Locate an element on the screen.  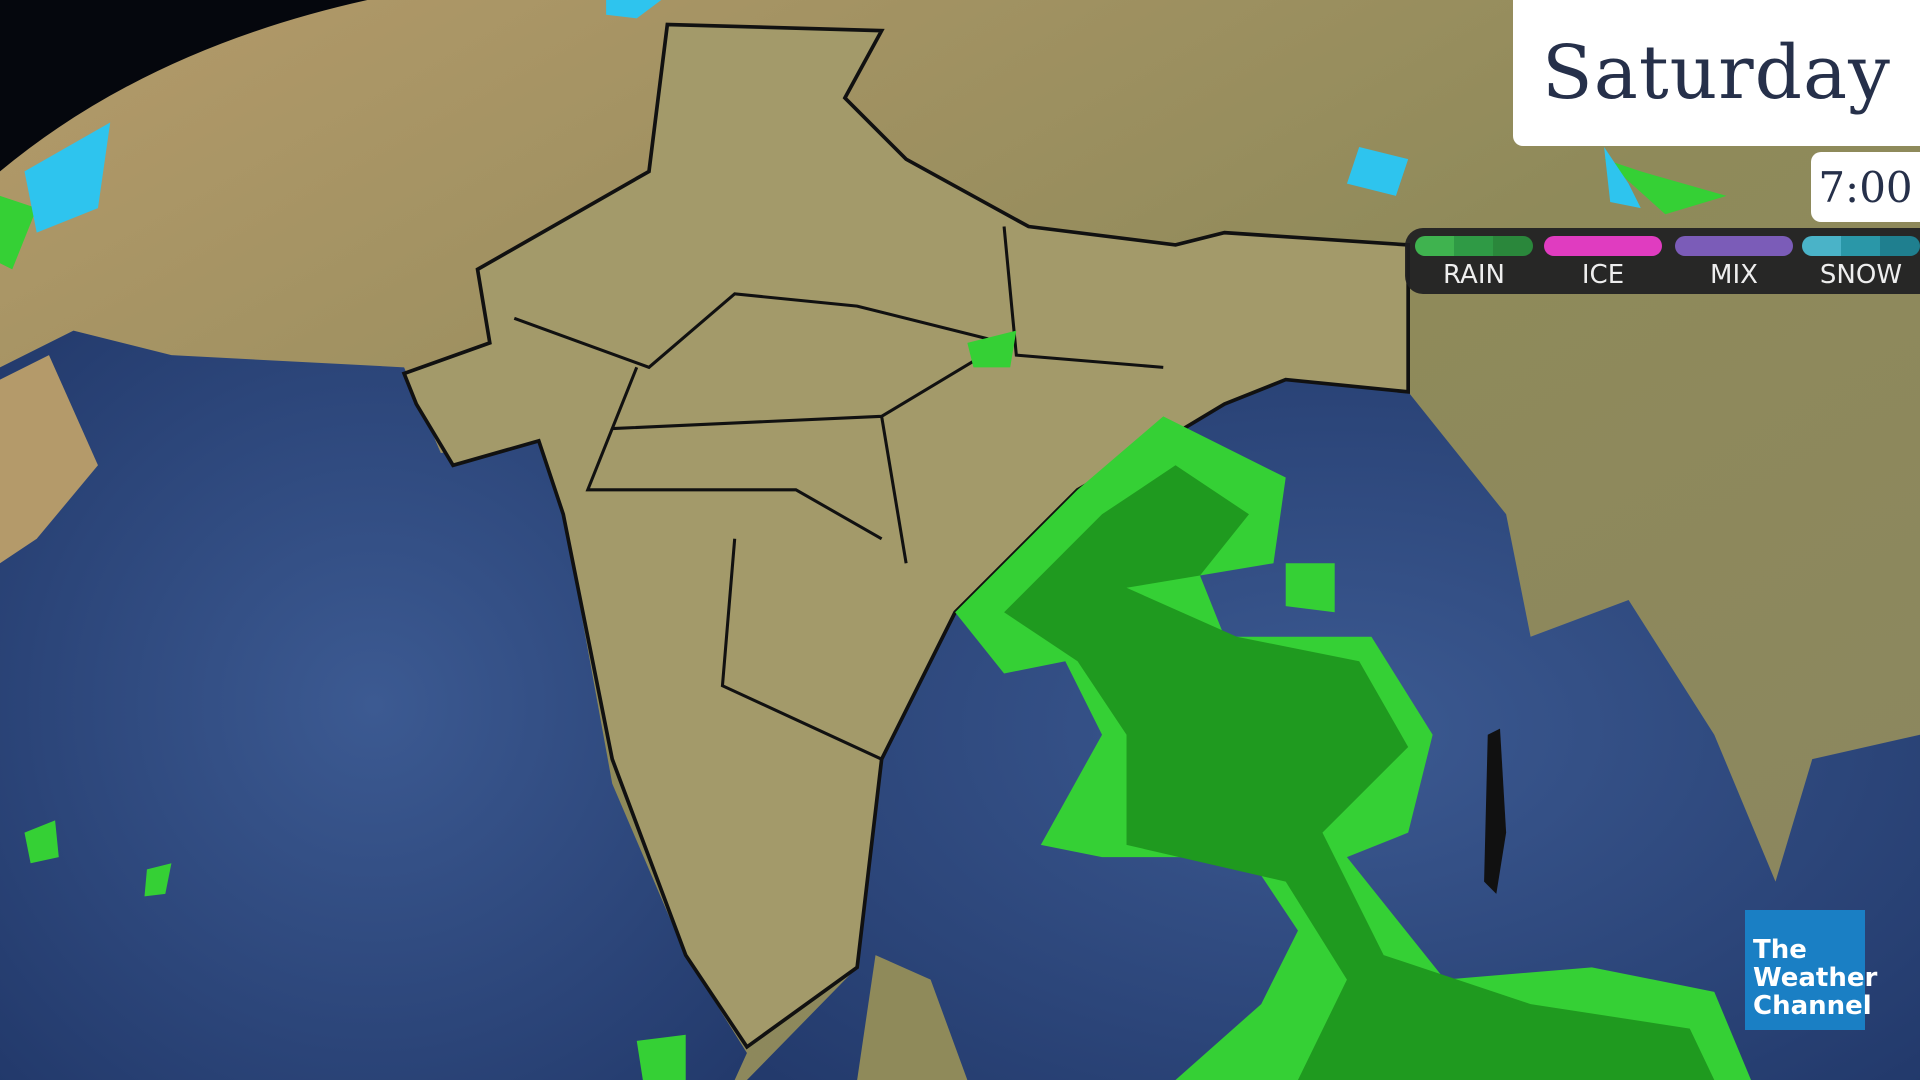
andaman-islands is located at coordinates (1495, 811).